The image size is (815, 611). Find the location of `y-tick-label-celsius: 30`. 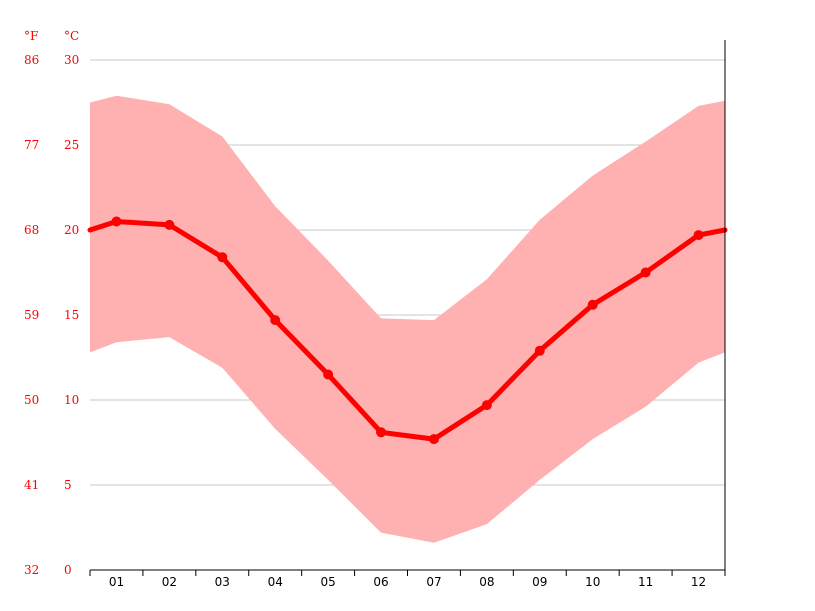

y-tick-label-celsius: 30 is located at coordinates (71, 60).